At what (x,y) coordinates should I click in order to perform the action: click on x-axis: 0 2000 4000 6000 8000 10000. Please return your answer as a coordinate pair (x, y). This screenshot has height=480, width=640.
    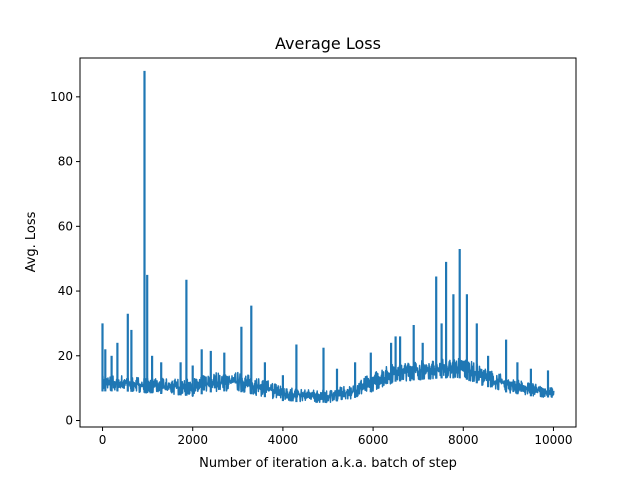
    Looking at the image, I should click on (336, 437).